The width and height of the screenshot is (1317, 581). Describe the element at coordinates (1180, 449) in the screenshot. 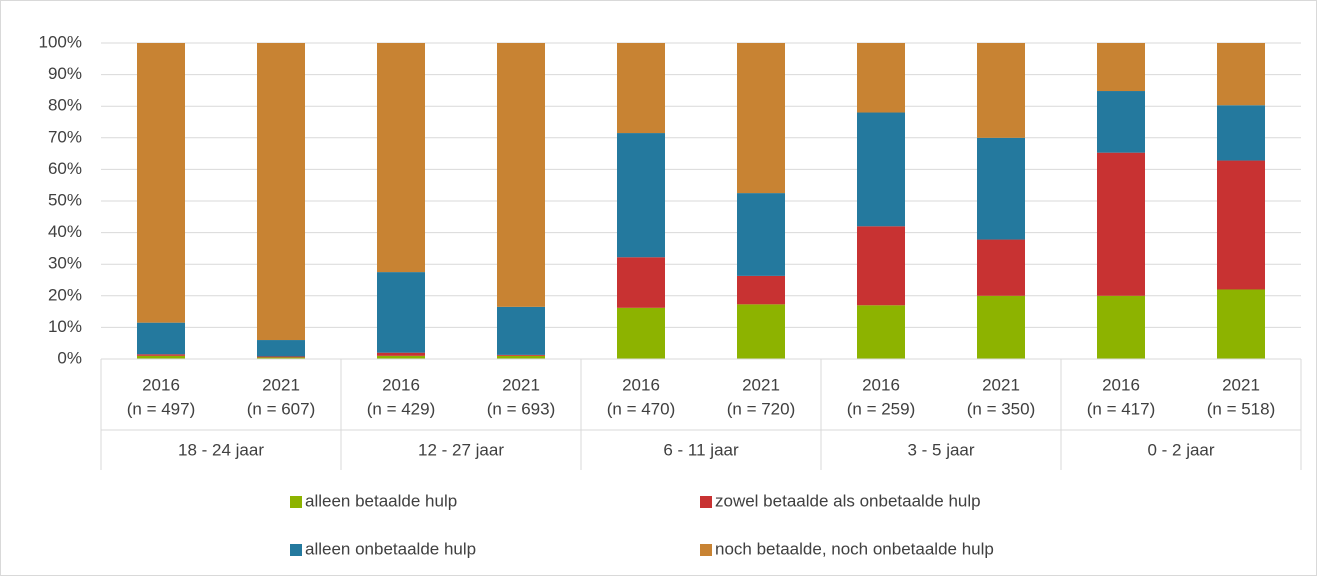

I see `group-label: 0 - 2 jaar` at that location.